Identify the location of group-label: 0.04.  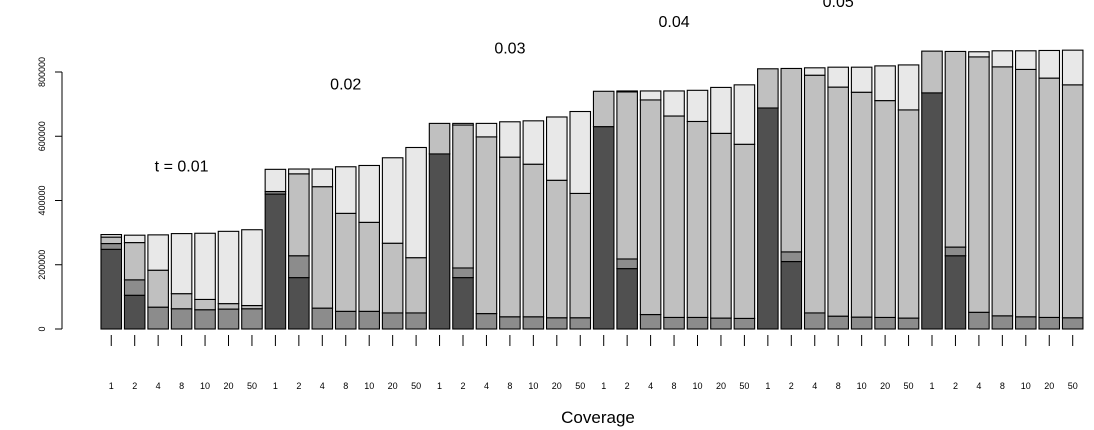
(673, 22).